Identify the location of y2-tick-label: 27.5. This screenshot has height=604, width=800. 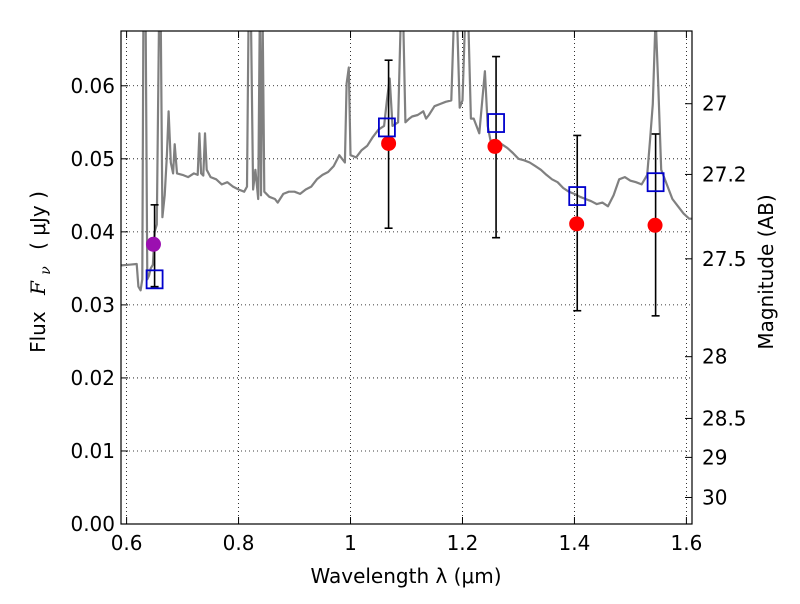
(724, 259).